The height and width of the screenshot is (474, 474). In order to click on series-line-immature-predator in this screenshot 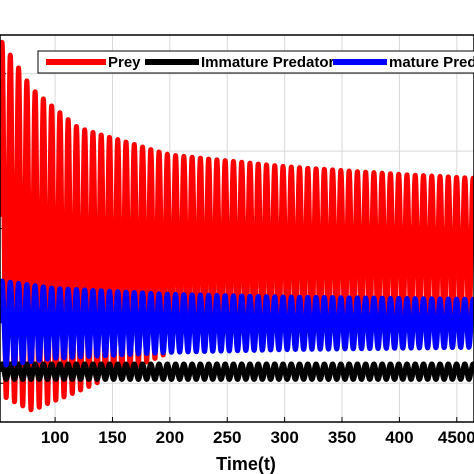, I will do `click(237, 371)`.